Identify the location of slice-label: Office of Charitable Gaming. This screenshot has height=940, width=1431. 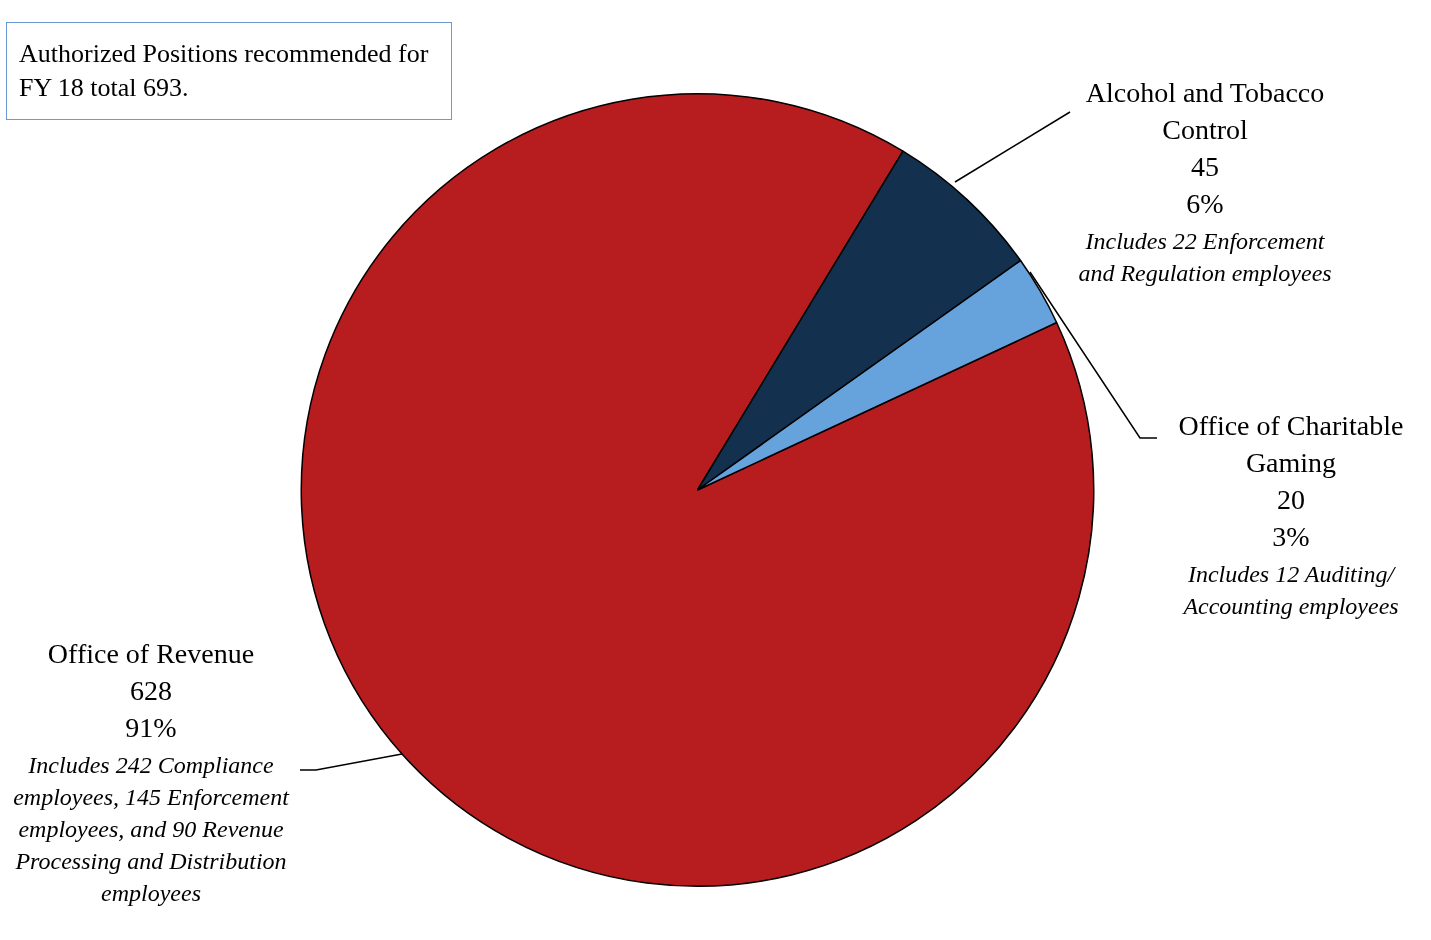
(1291, 444).